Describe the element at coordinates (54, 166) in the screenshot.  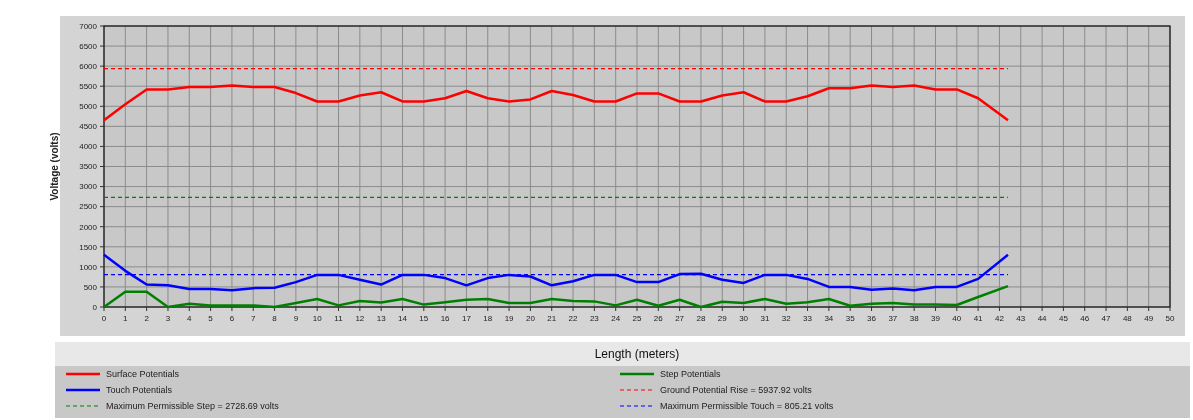
I see `y-axis-title: Voltage (volts)` at that location.